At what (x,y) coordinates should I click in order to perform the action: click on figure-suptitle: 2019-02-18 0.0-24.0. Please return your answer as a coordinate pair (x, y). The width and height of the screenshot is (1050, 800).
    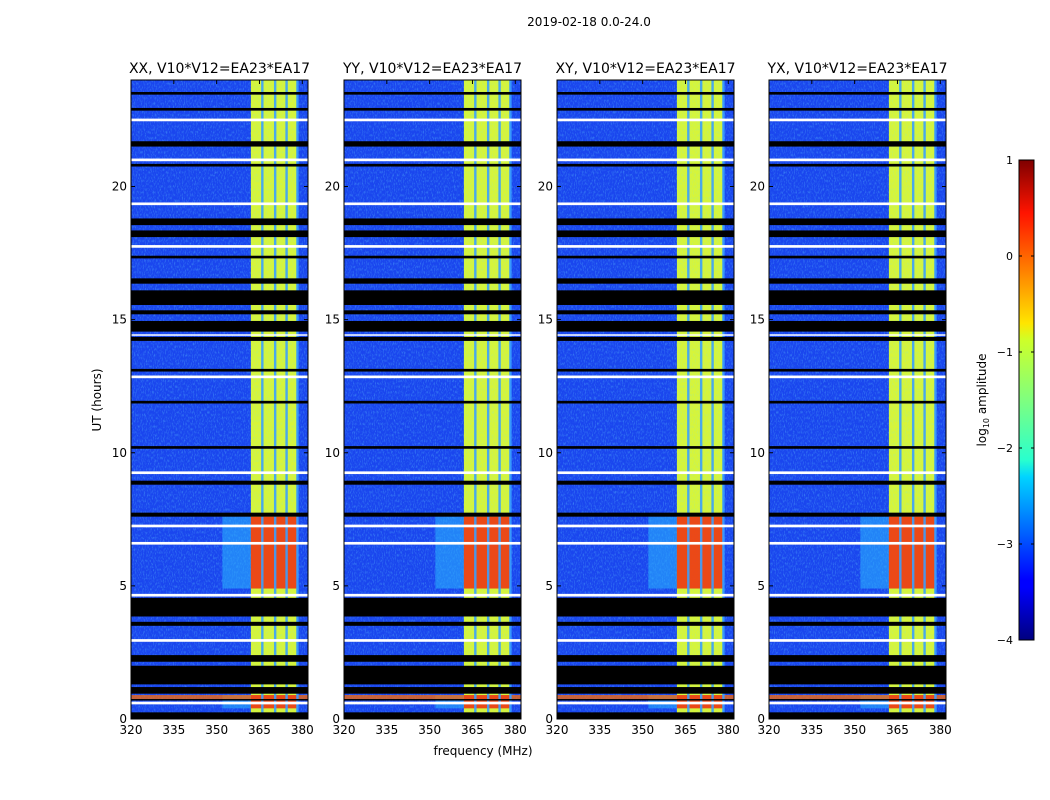
    Looking at the image, I should click on (589, 22).